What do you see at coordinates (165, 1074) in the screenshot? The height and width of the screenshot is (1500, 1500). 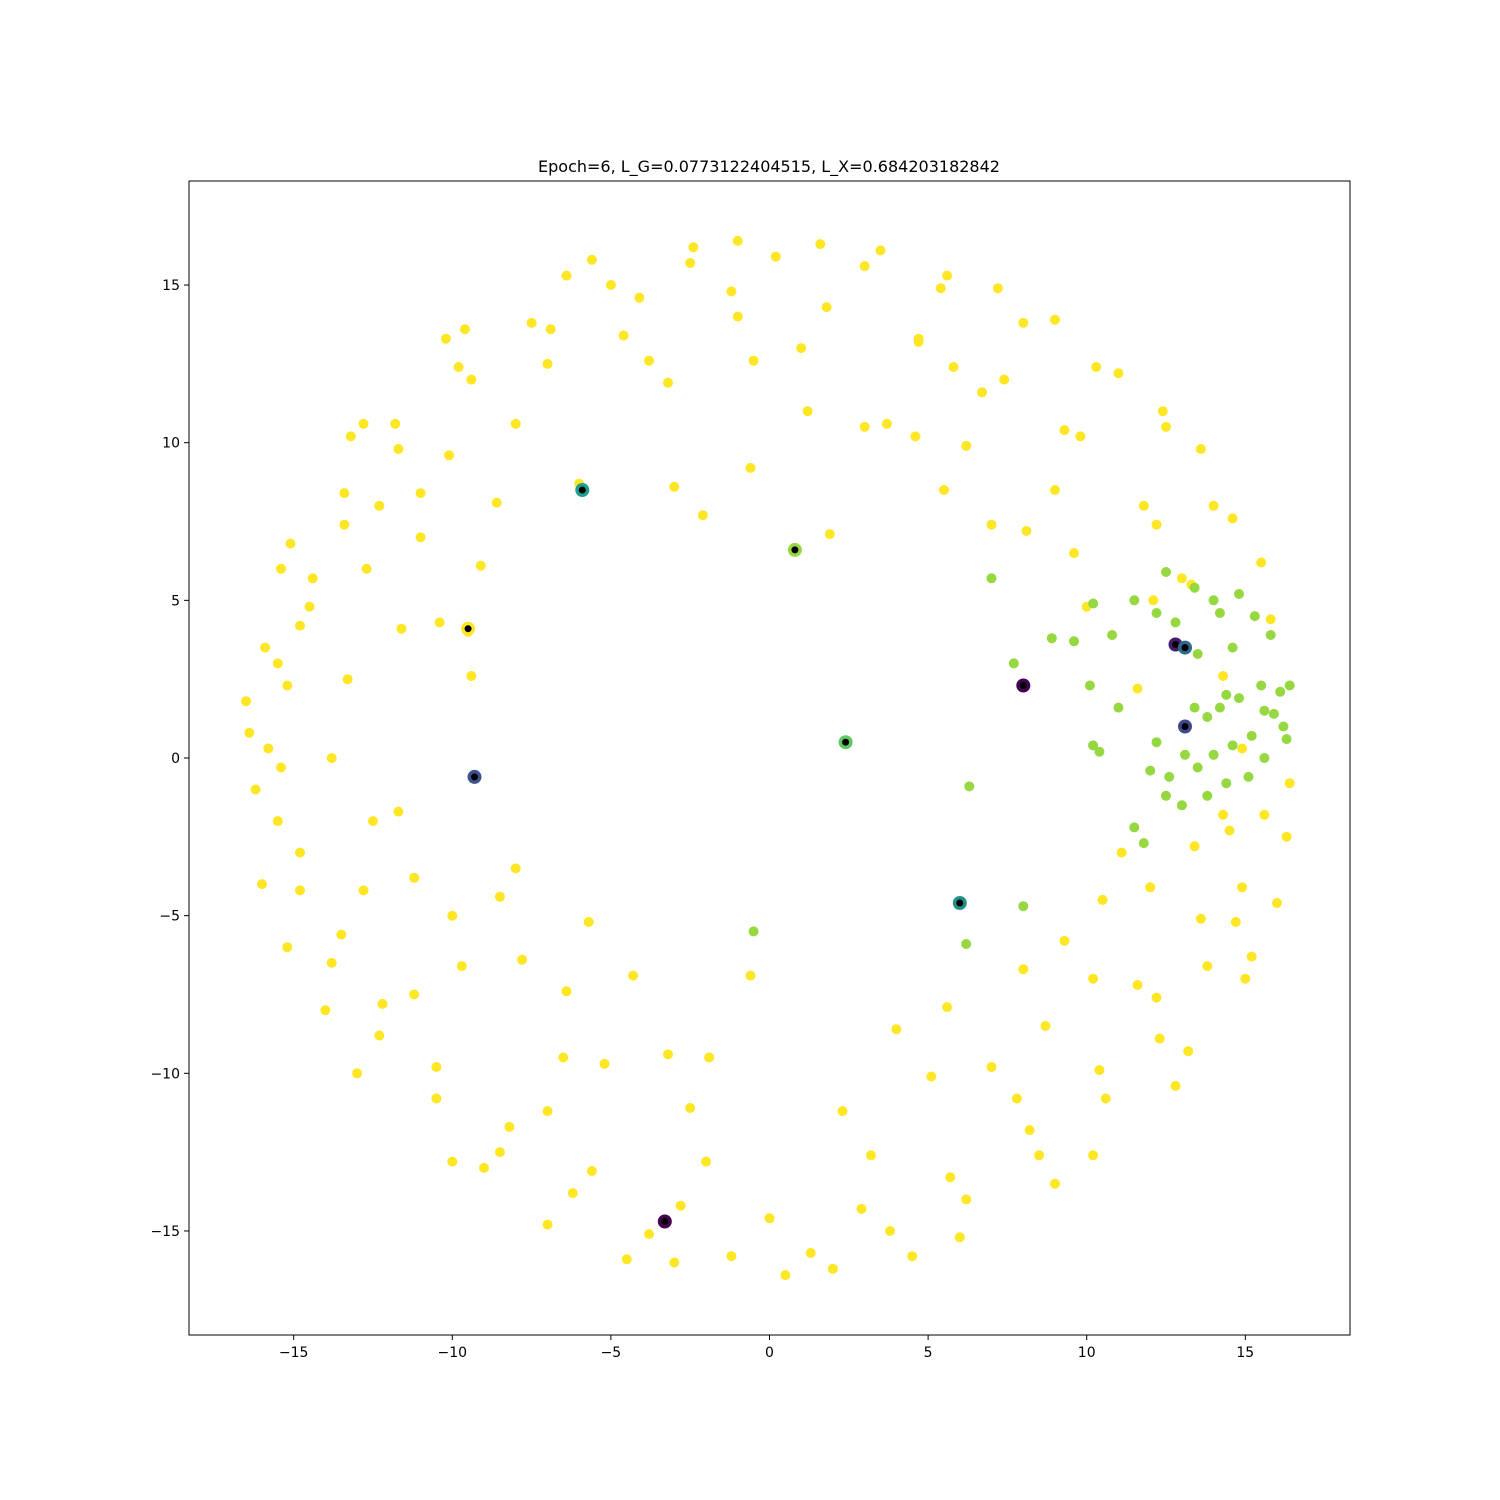 I see `y-tick-label: −10` at bounding box center [165, 1074].